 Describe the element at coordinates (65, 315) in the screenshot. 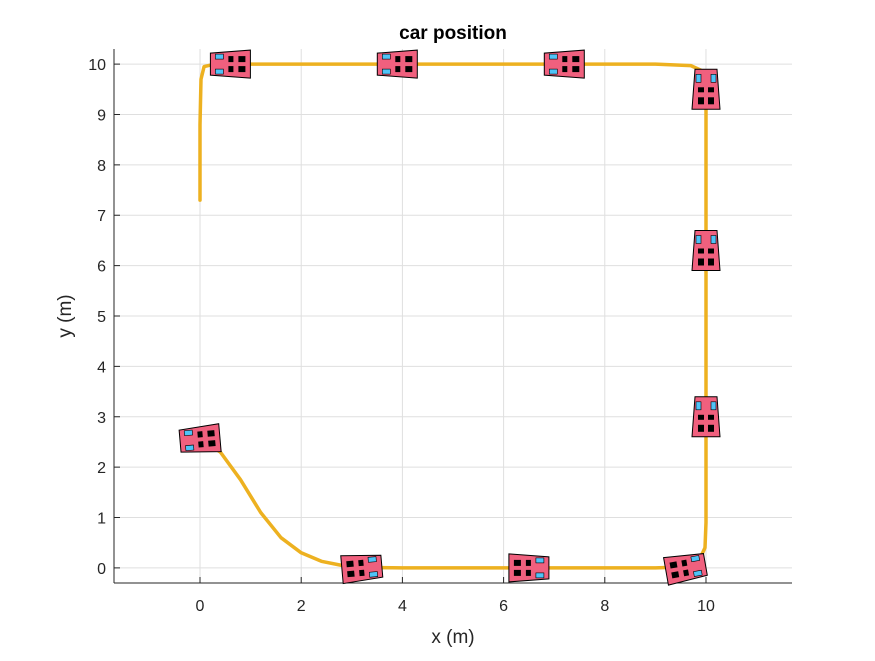

I see `y-axis-label: y (m)` at that location.